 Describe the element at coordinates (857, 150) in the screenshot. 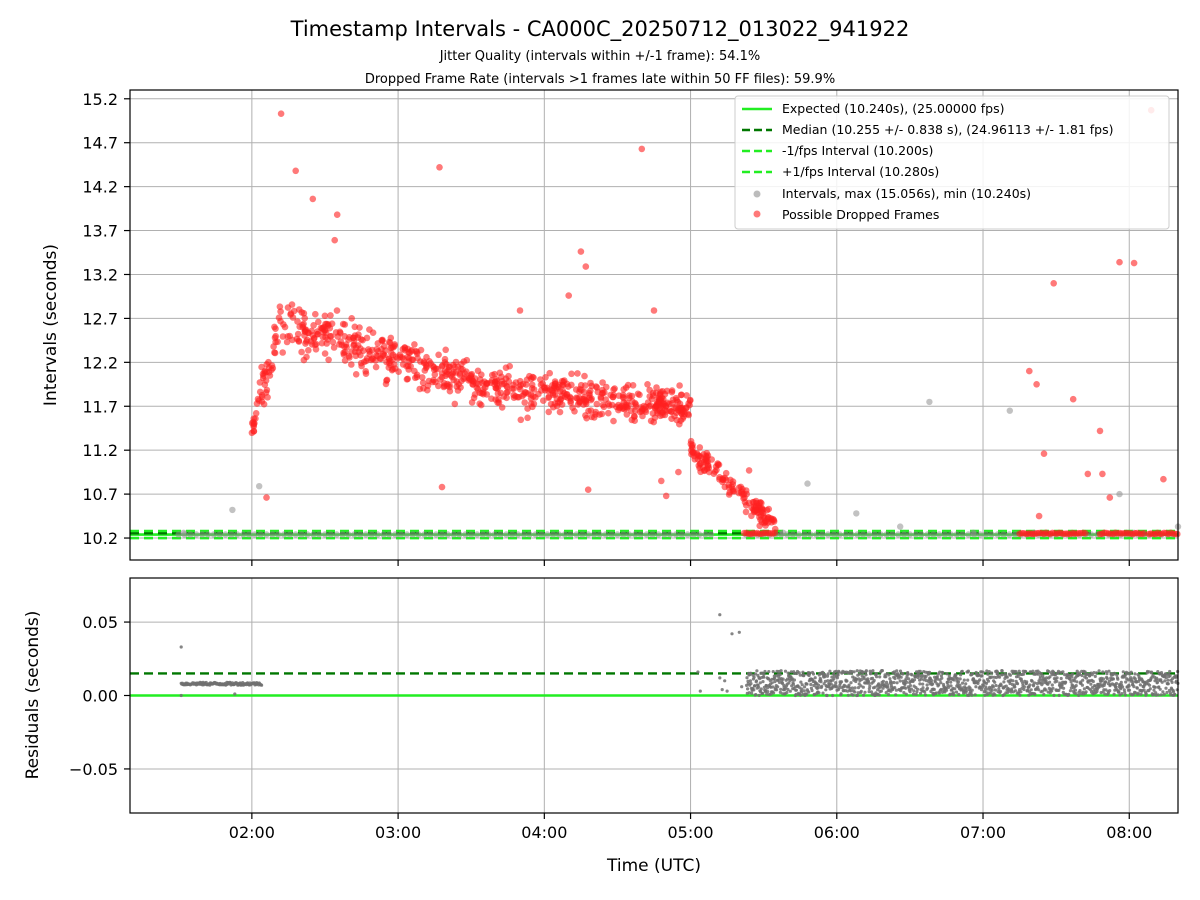

I see `legend-lower-bound-label: -1/fps Interval (10.200s)` at that location.